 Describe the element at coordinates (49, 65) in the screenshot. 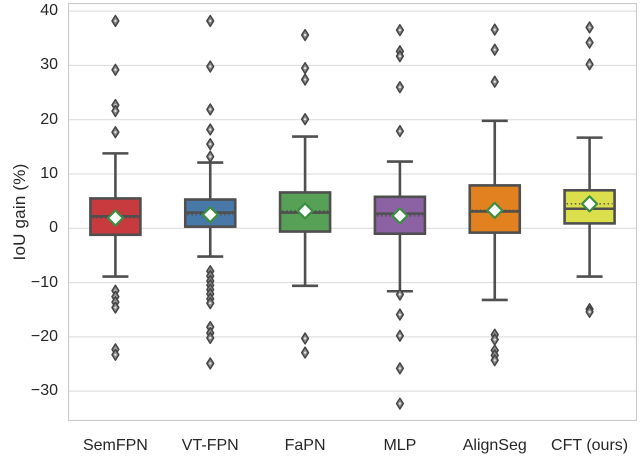

I see `y-tick-label: 30` at that location.